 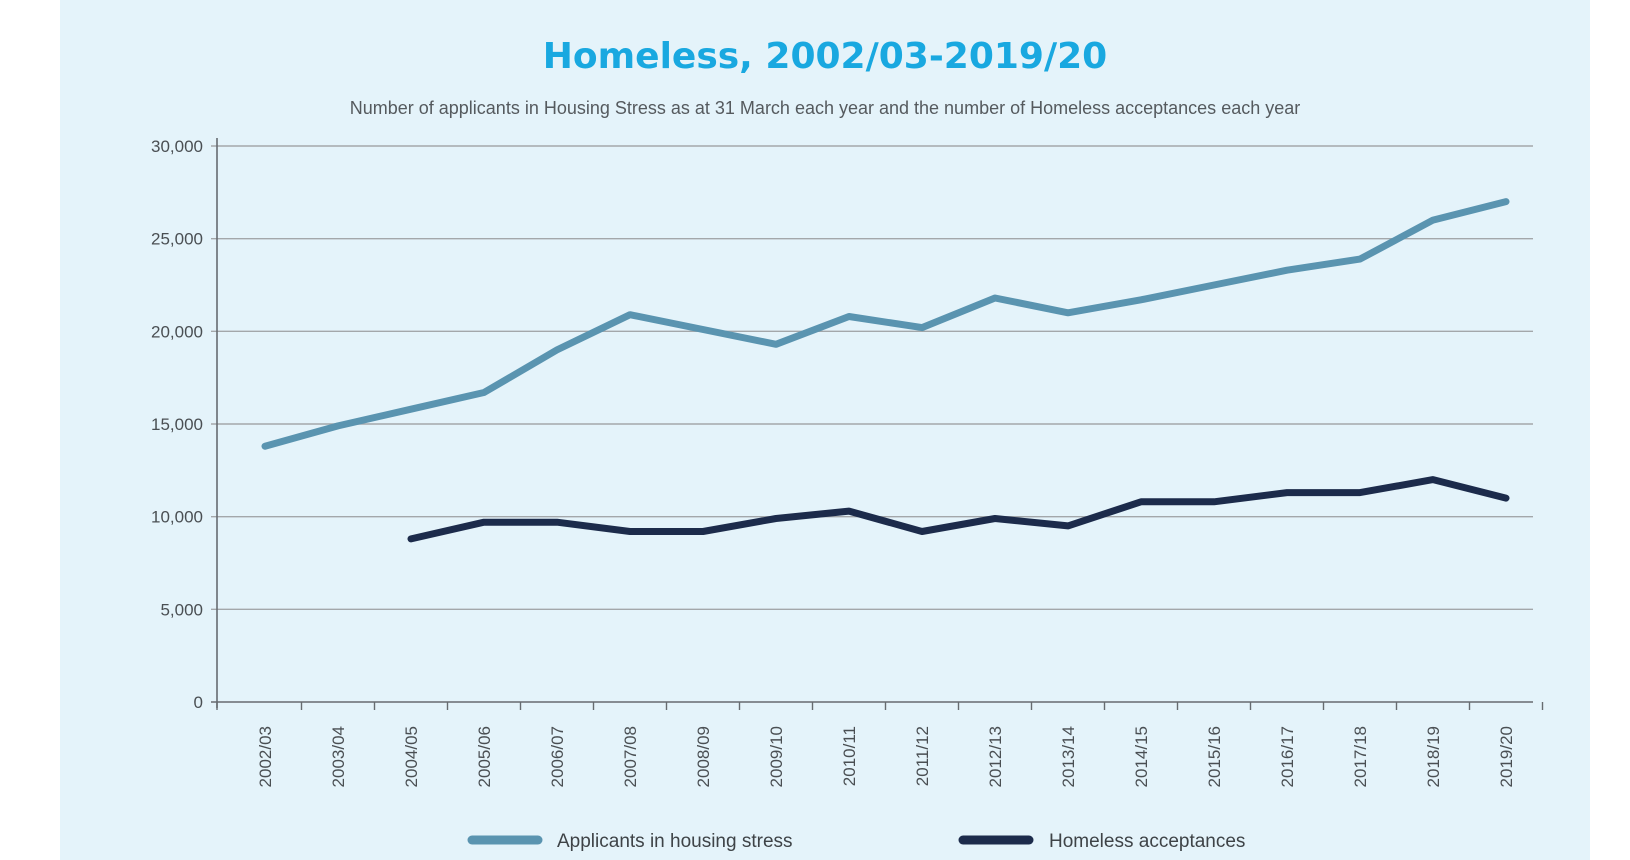 What do you see at coordinates (265, 756) in the screenshot?
I see `x-tick-label: 2002/03` at bounding box center [265, 756].